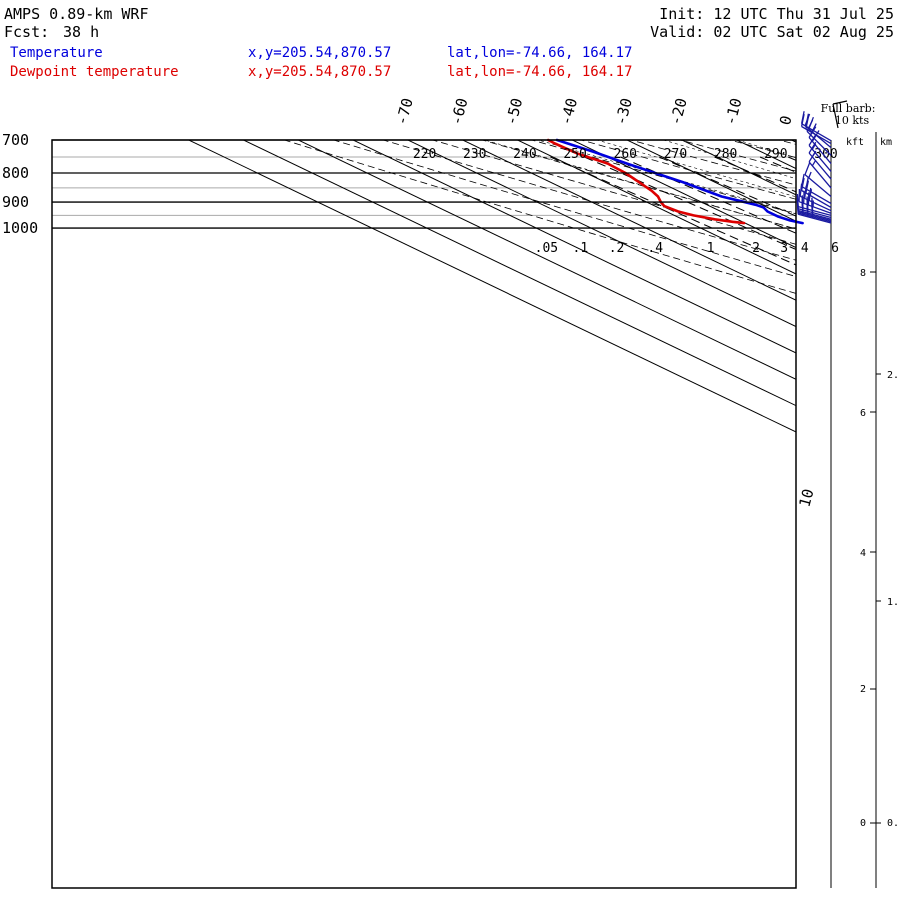 The image size is (900, 900). What do you see at coordinates (20, 228) in the screenshot?
I see `pressure-label: 1000` at bounding box center [20, 228].